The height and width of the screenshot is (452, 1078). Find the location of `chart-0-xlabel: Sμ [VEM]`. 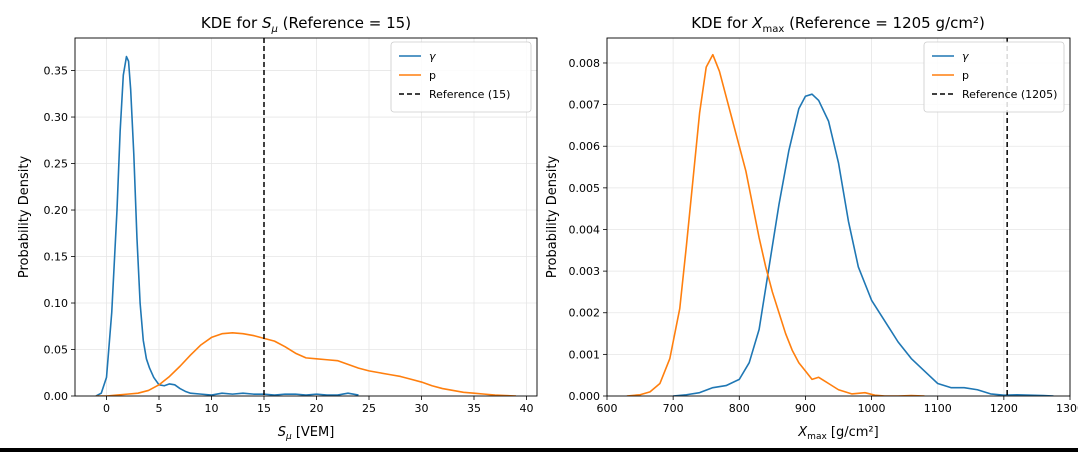

chart-0-xlabel: Sμ [VEM] is located at coordinates (306, 433).